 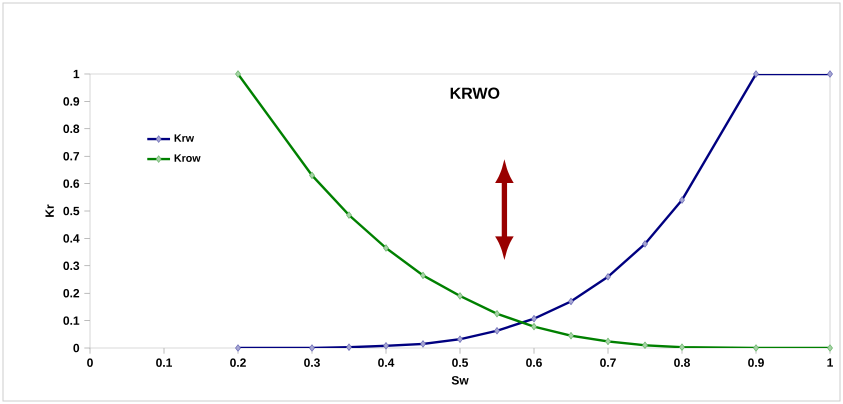 I want to click on y-tick-label: 1, so click(x=77, y=74).